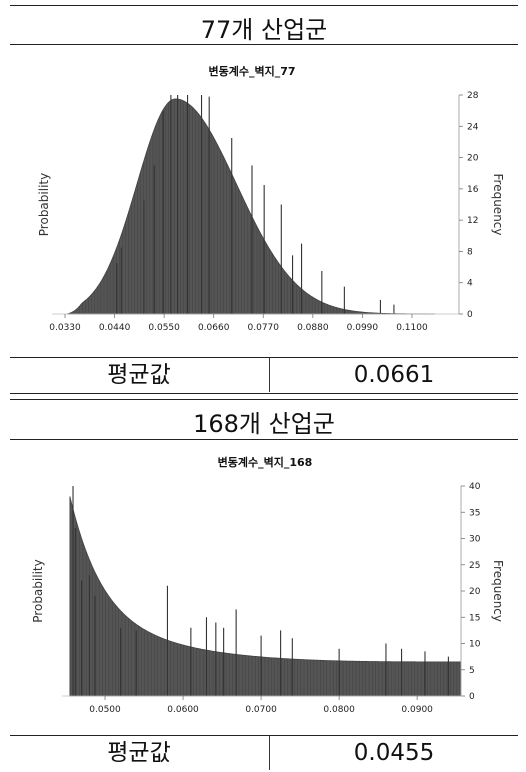 This screenshot has height=772, width=526. What do you see at coordinates (251, 71) in the screenshot?
I see `chart-title: 변동계수_벽지_77` at bounding box center [251, 71].